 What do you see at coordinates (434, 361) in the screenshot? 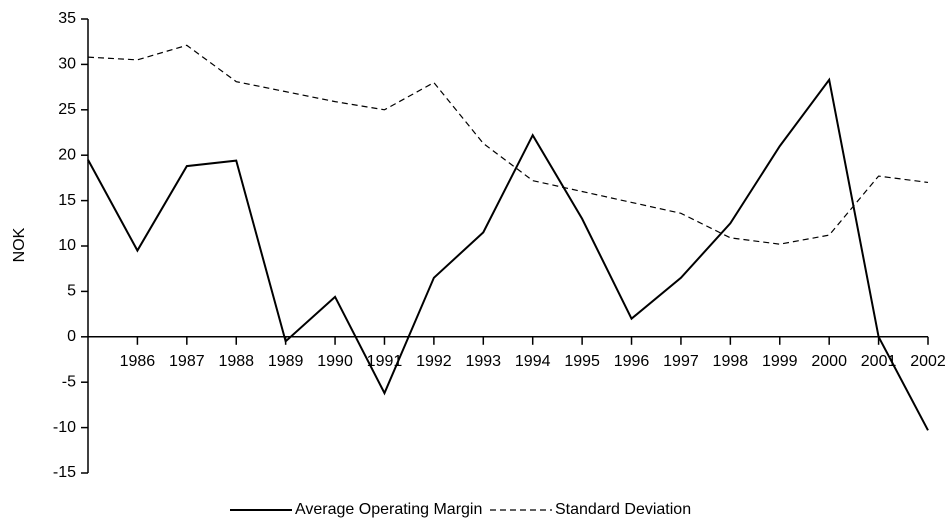
I see `x-tick-label: 1992` at bounding box center [434, 361].